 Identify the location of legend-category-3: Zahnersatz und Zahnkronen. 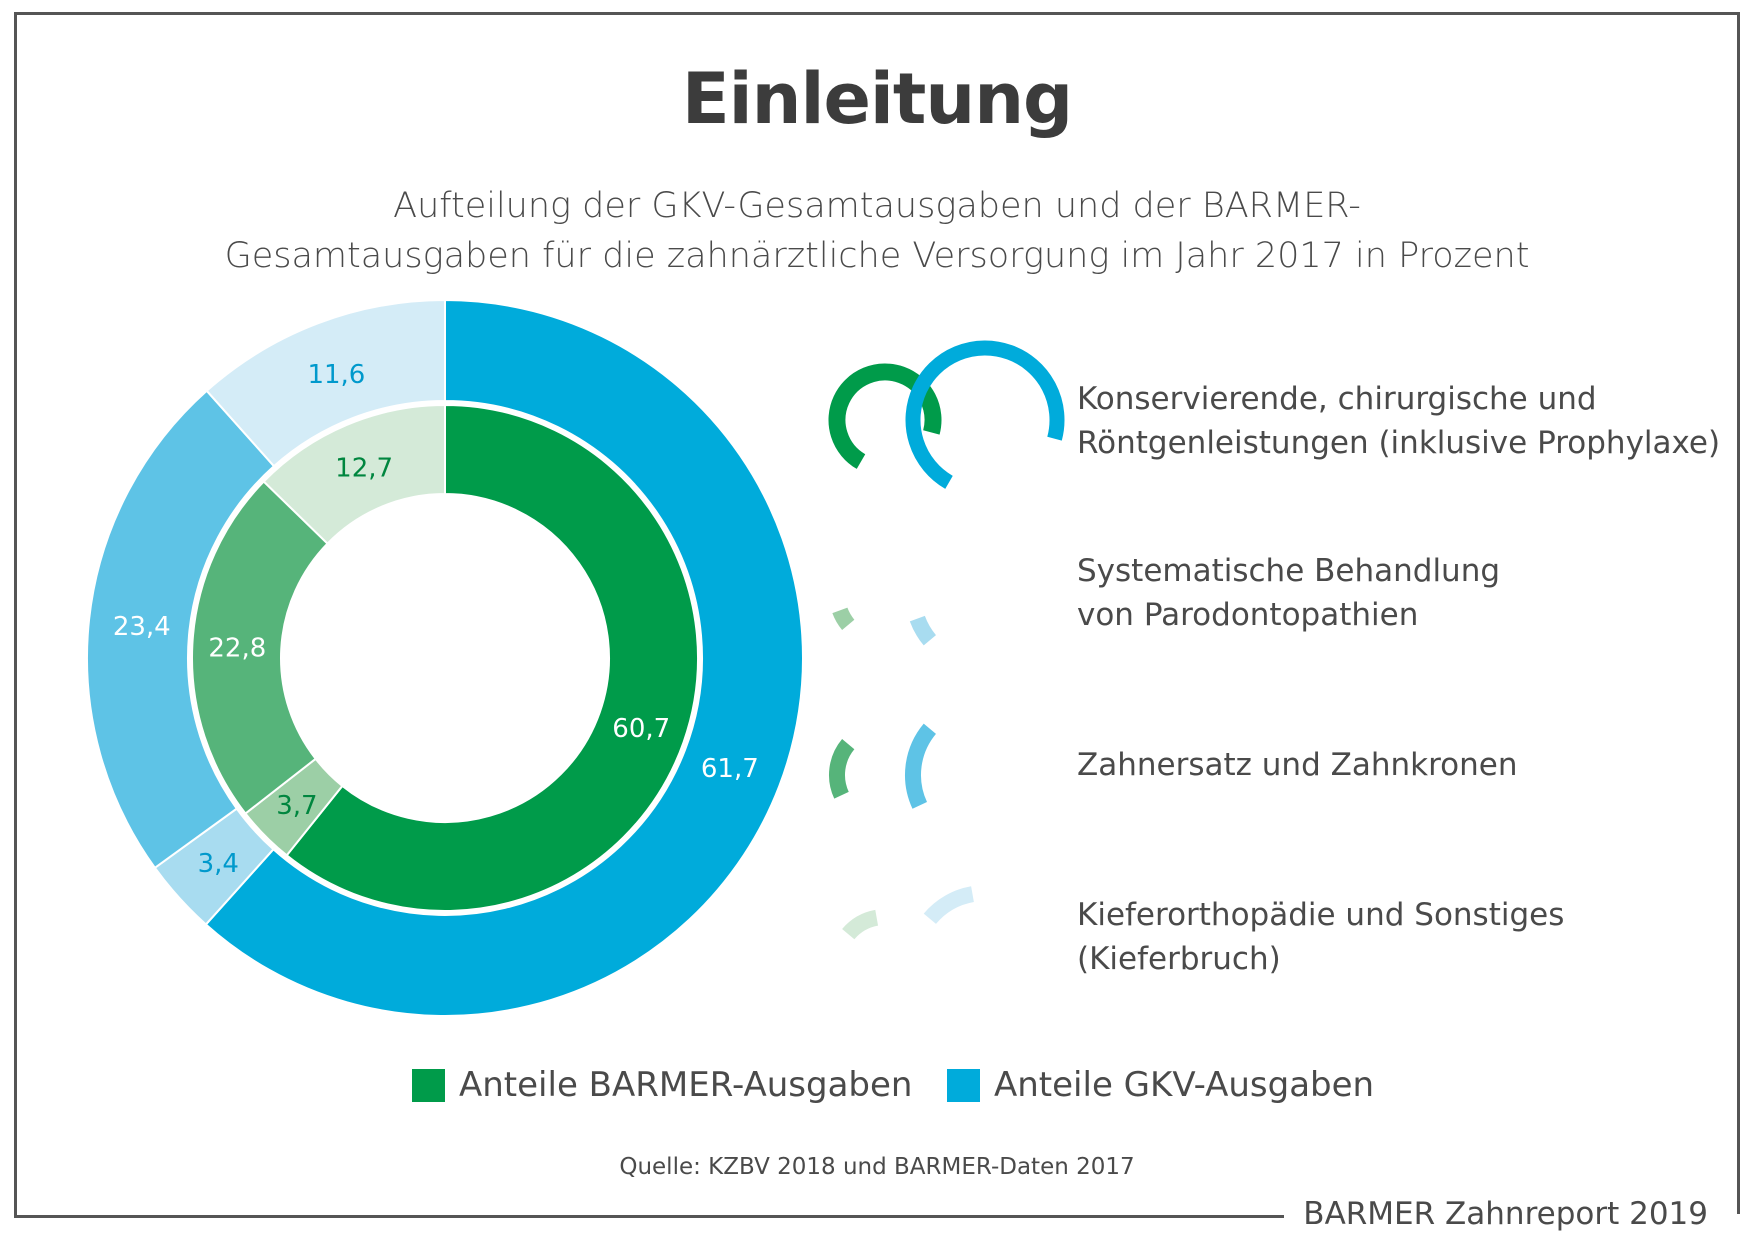
(1297, 765).